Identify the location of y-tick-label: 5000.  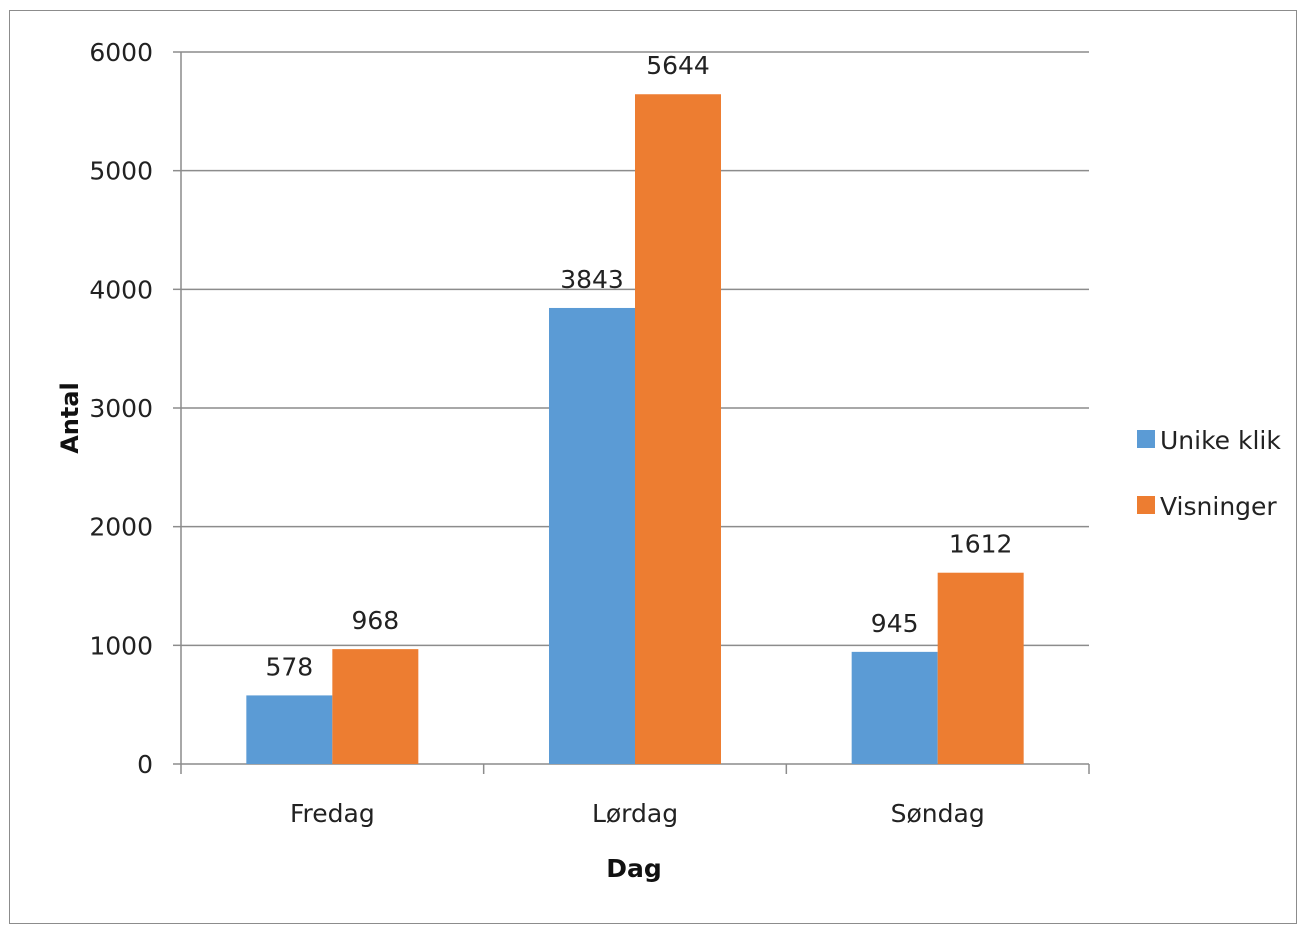
(121, 171).